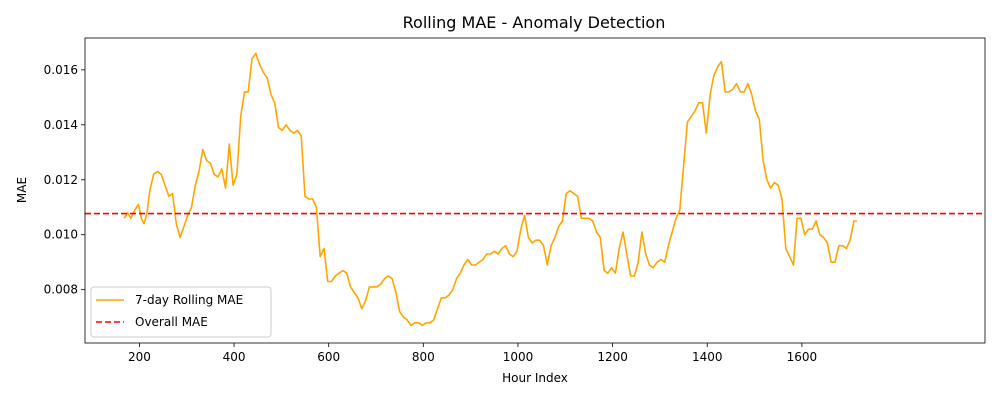 Image resolution: width=1000 pixels, height=400 pixels. I want to click on legend: 7-day Rolling MAE Overall MAE, so click(181, 312).